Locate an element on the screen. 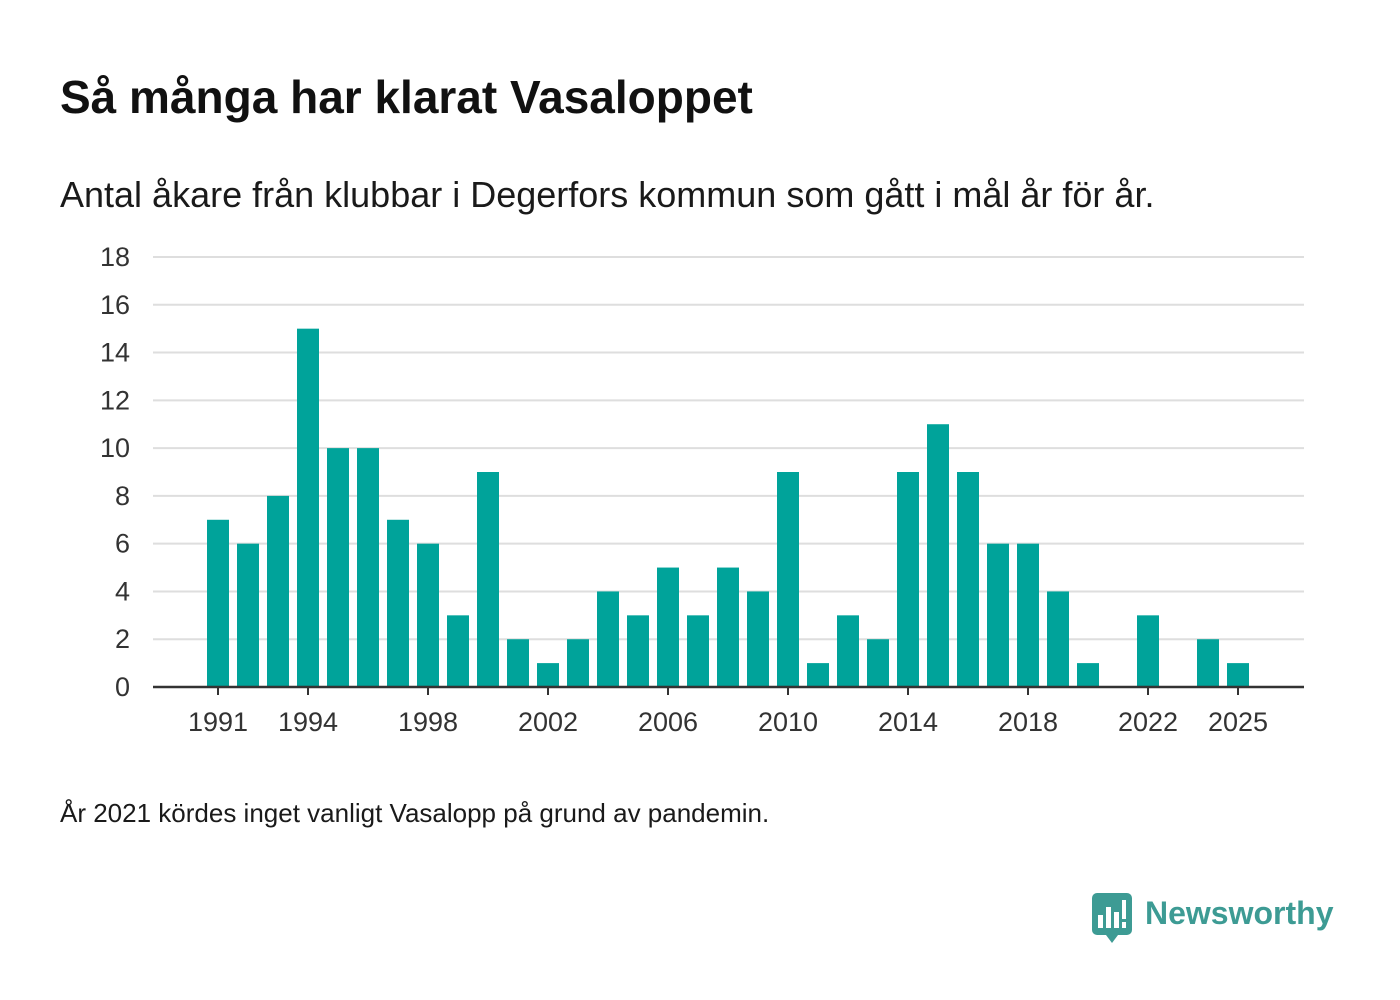 The height and width of the screenshot is (1000, 1400). bar-2006 is located at coordinates (668, 627).